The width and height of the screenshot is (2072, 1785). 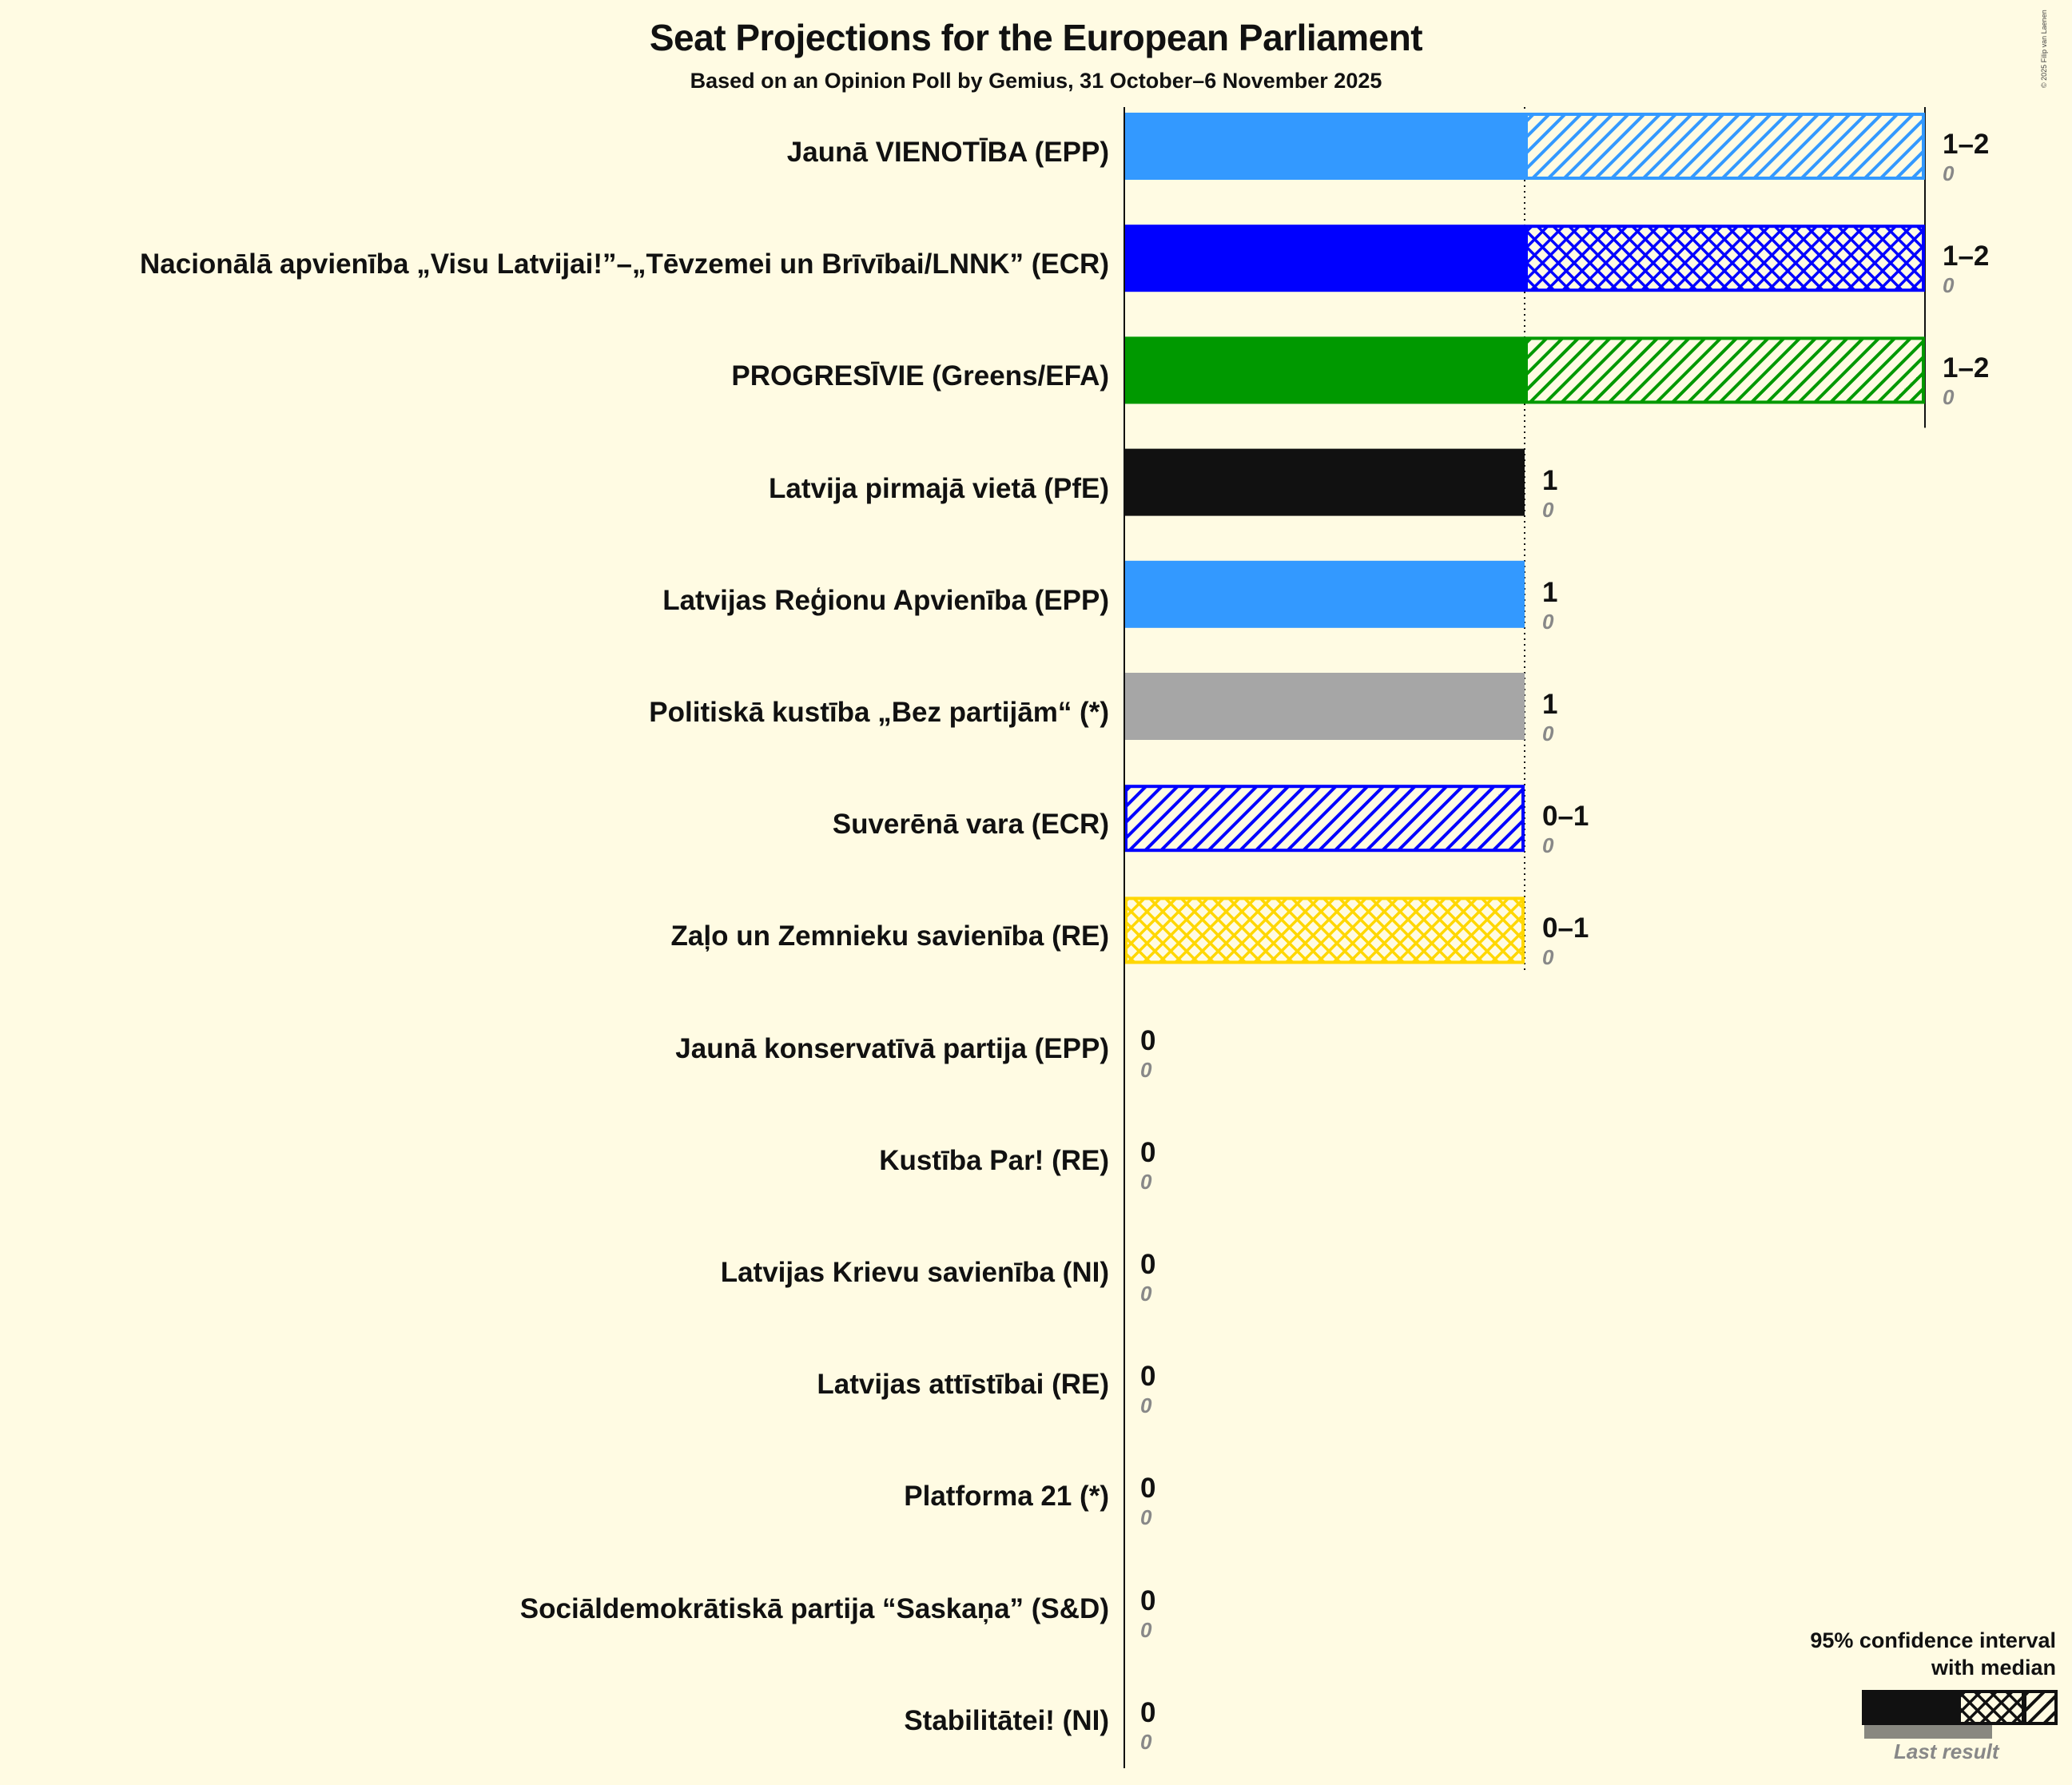 I want to click on party-label: Latvijas Reģionu Apvienība (EPP), so click(x=885, y=600).